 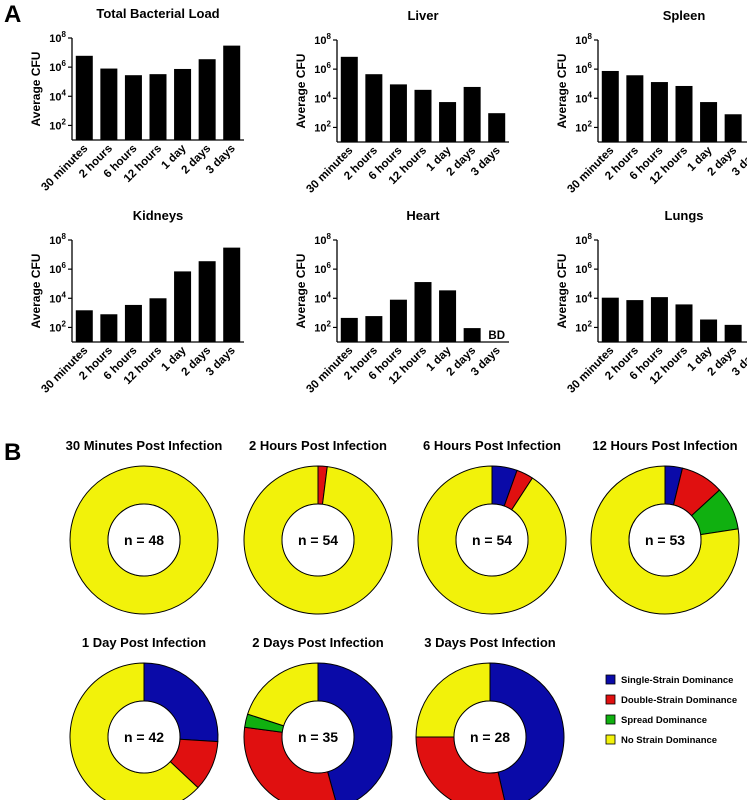 I want to click on donut-chart-8: 6 Hours Post Infection n = 54, so click(x=492, y=526).